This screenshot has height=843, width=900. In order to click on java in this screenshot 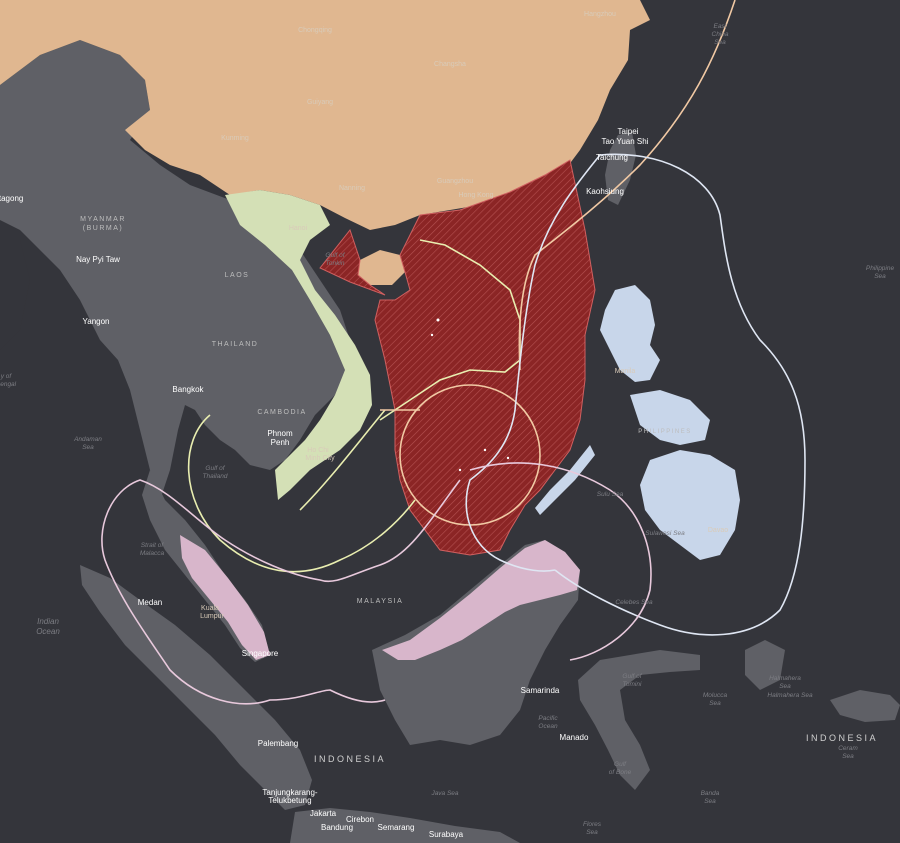, I will do `click(405, 825)`.